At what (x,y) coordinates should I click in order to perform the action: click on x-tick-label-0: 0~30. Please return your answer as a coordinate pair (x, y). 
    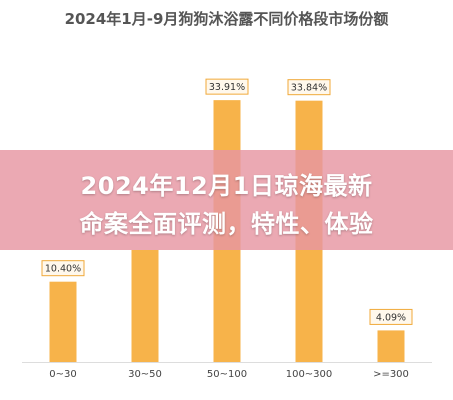
    Looking at the image, I should click on (62, 374).